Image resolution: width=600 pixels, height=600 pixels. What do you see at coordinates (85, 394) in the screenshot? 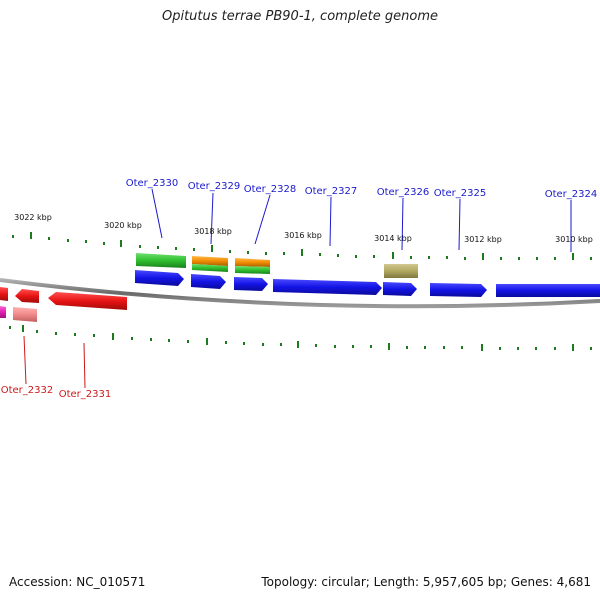
I see `gene-label-oter-2331: Oter_2331` at bounding box center [85, 394].